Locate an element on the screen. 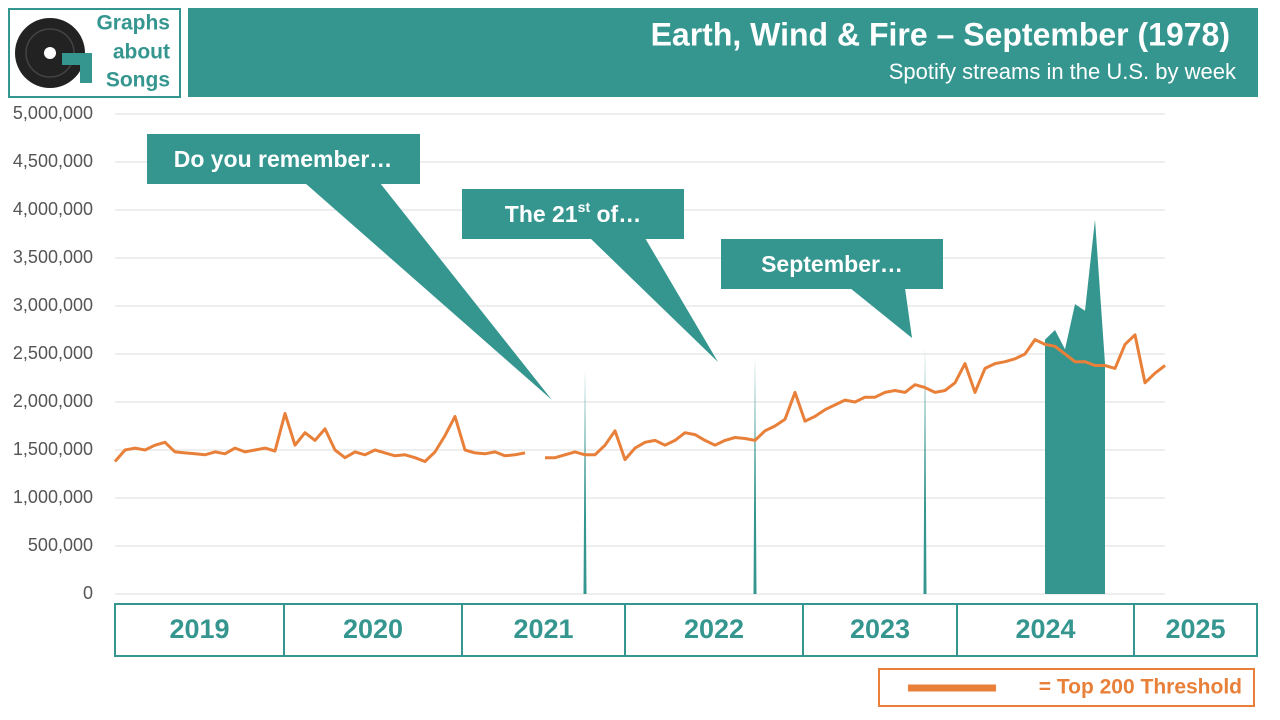  y-tick-label: 2,000,000 is located at coordinates (53, 401).